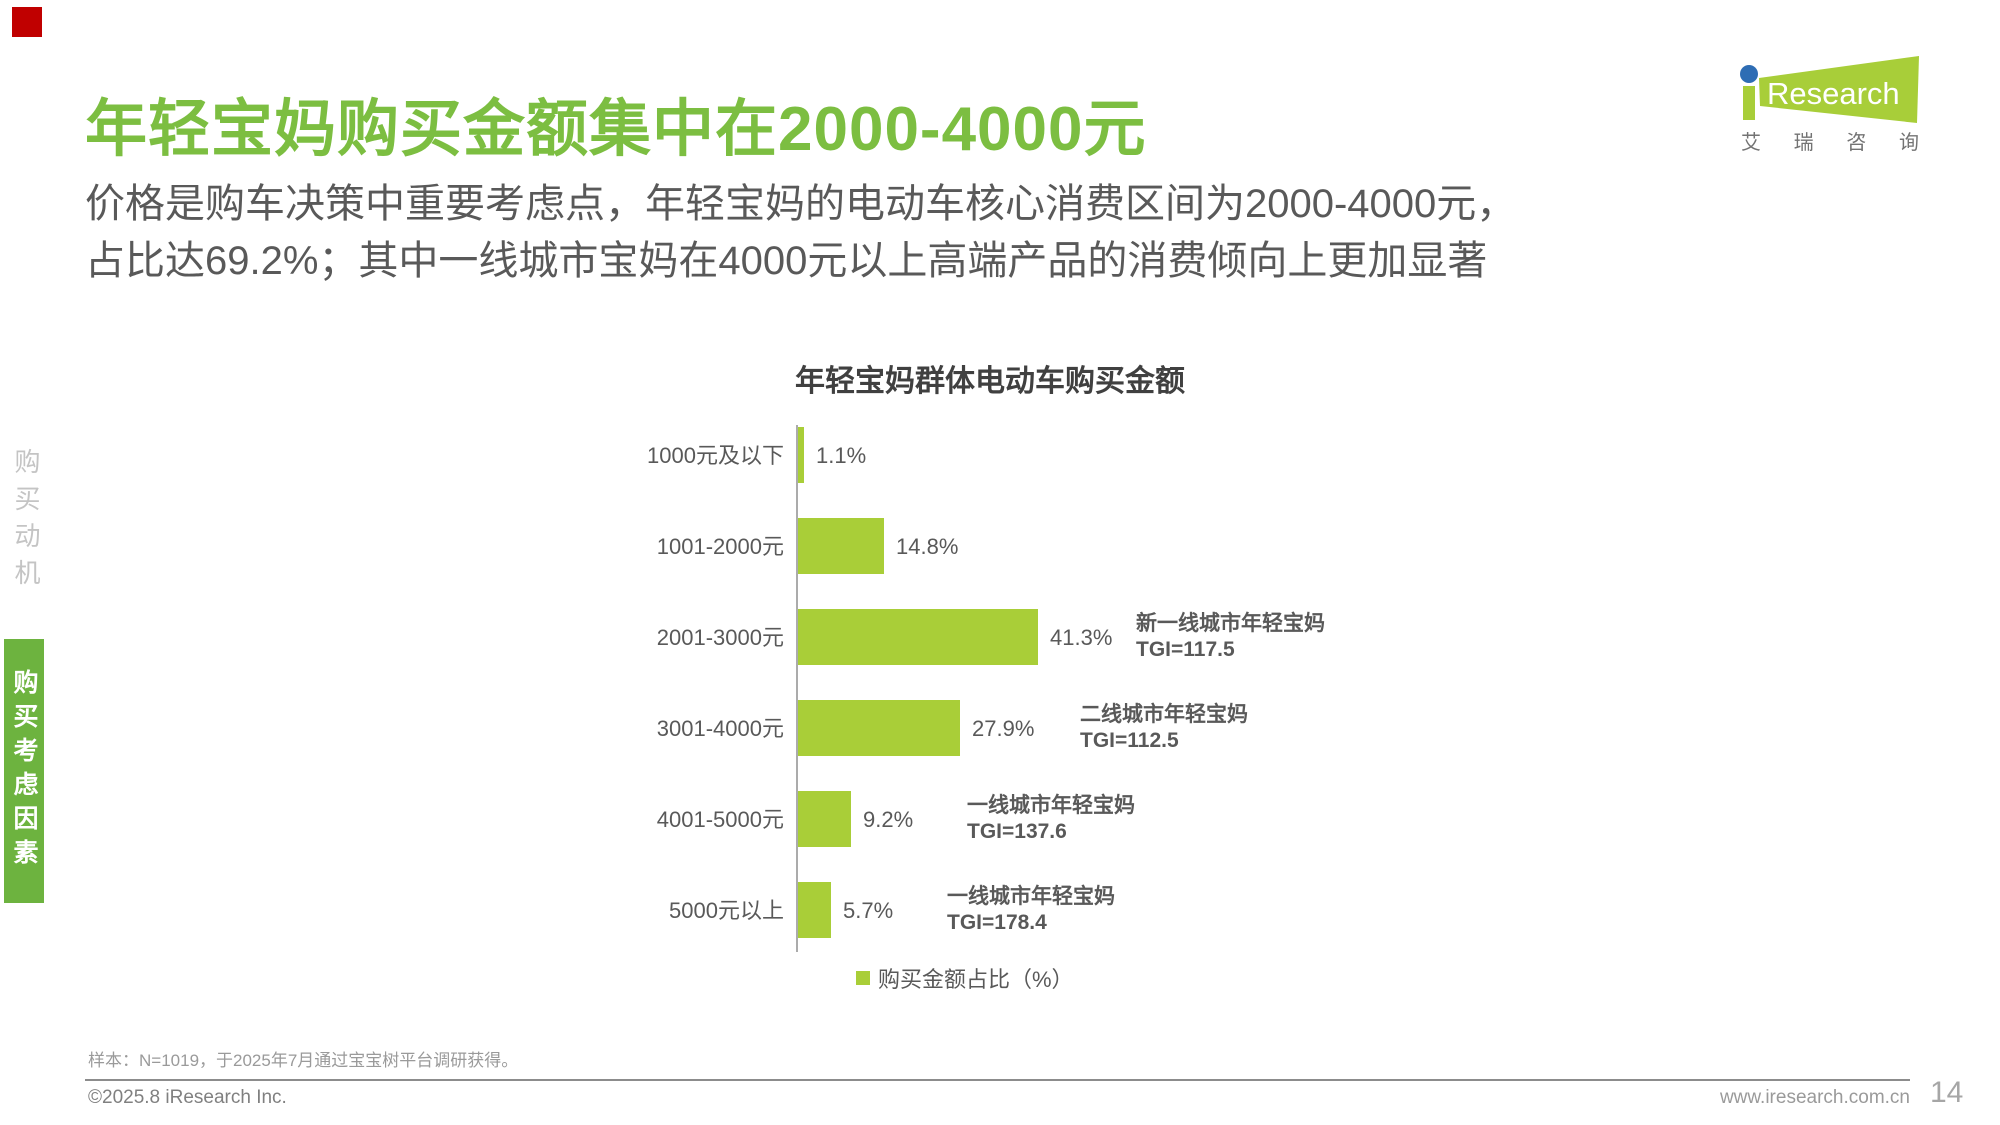 This screenshot has height=1125, width=2000. I want to click on category-label: 5000元以上, so click(726, 910).